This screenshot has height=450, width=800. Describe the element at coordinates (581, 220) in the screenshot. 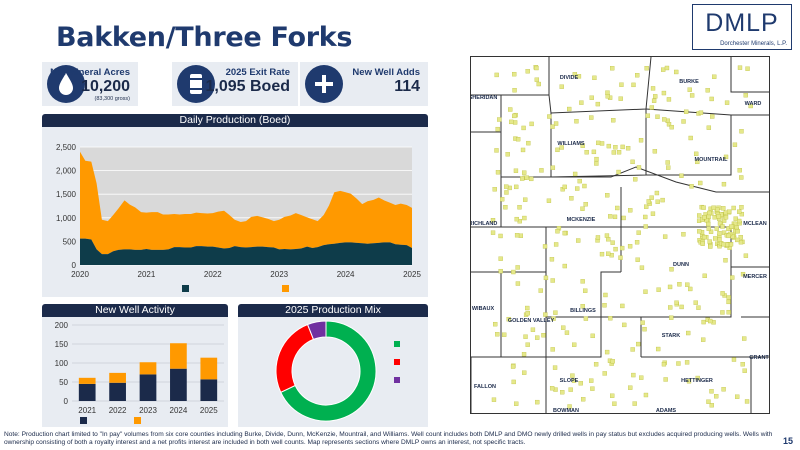

I see `county-label: MCKENZIE` at that location.